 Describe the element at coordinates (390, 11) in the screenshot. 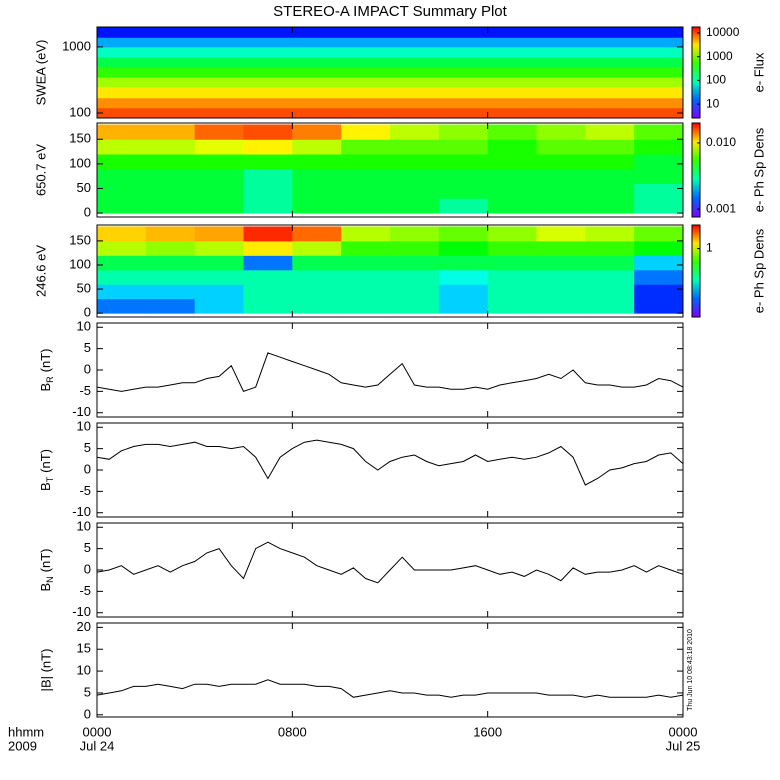

I see `title: STEREO-A IMPACT Summary Plot` at that location.